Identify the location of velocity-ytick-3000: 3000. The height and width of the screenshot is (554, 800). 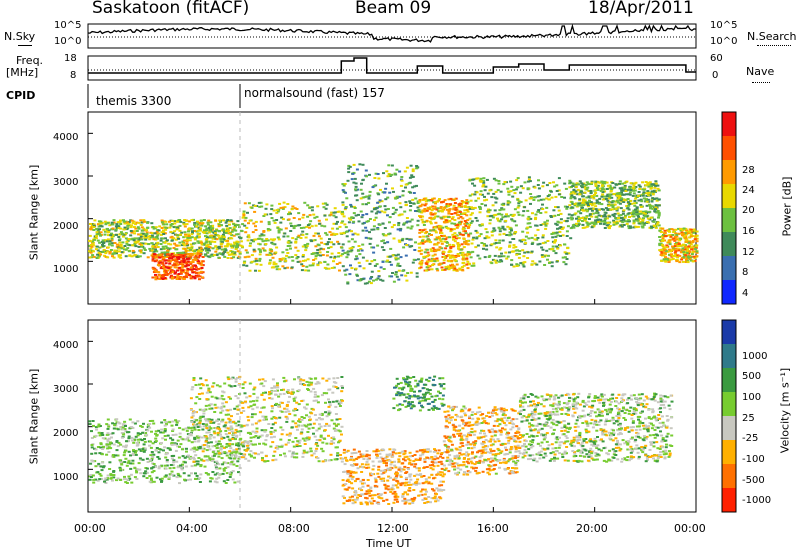
(66, 389).